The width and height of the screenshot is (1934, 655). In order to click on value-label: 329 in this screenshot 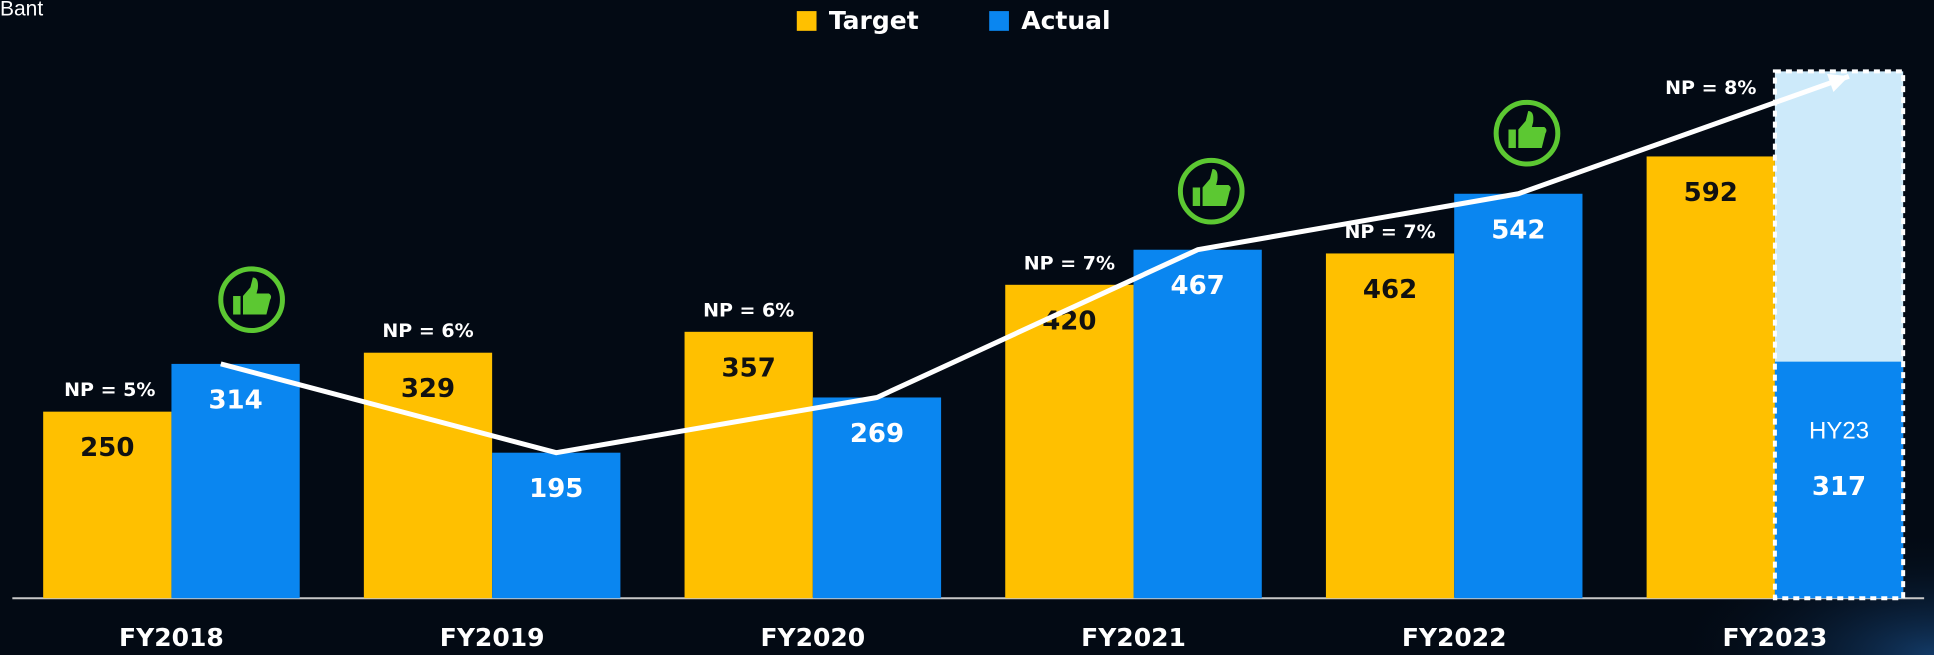, I will do `click(428, 389)`.